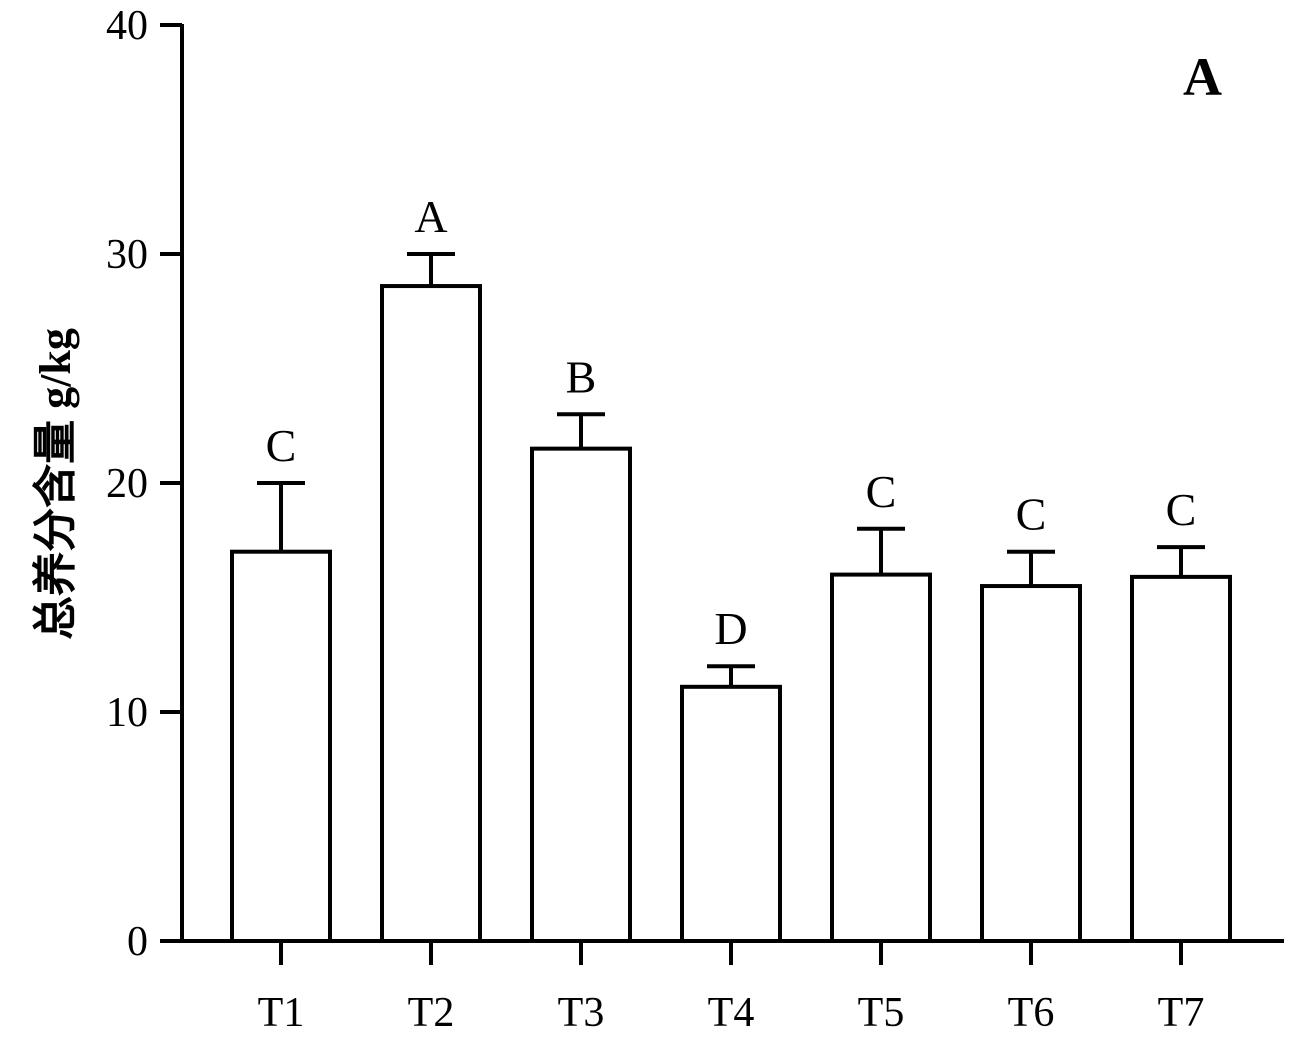 This screenshot has width=1299, height=1041. What do you see at coordinates (430, 216) in the screenshot?
I see `significance-label: A` at bounding box center [430, 216].